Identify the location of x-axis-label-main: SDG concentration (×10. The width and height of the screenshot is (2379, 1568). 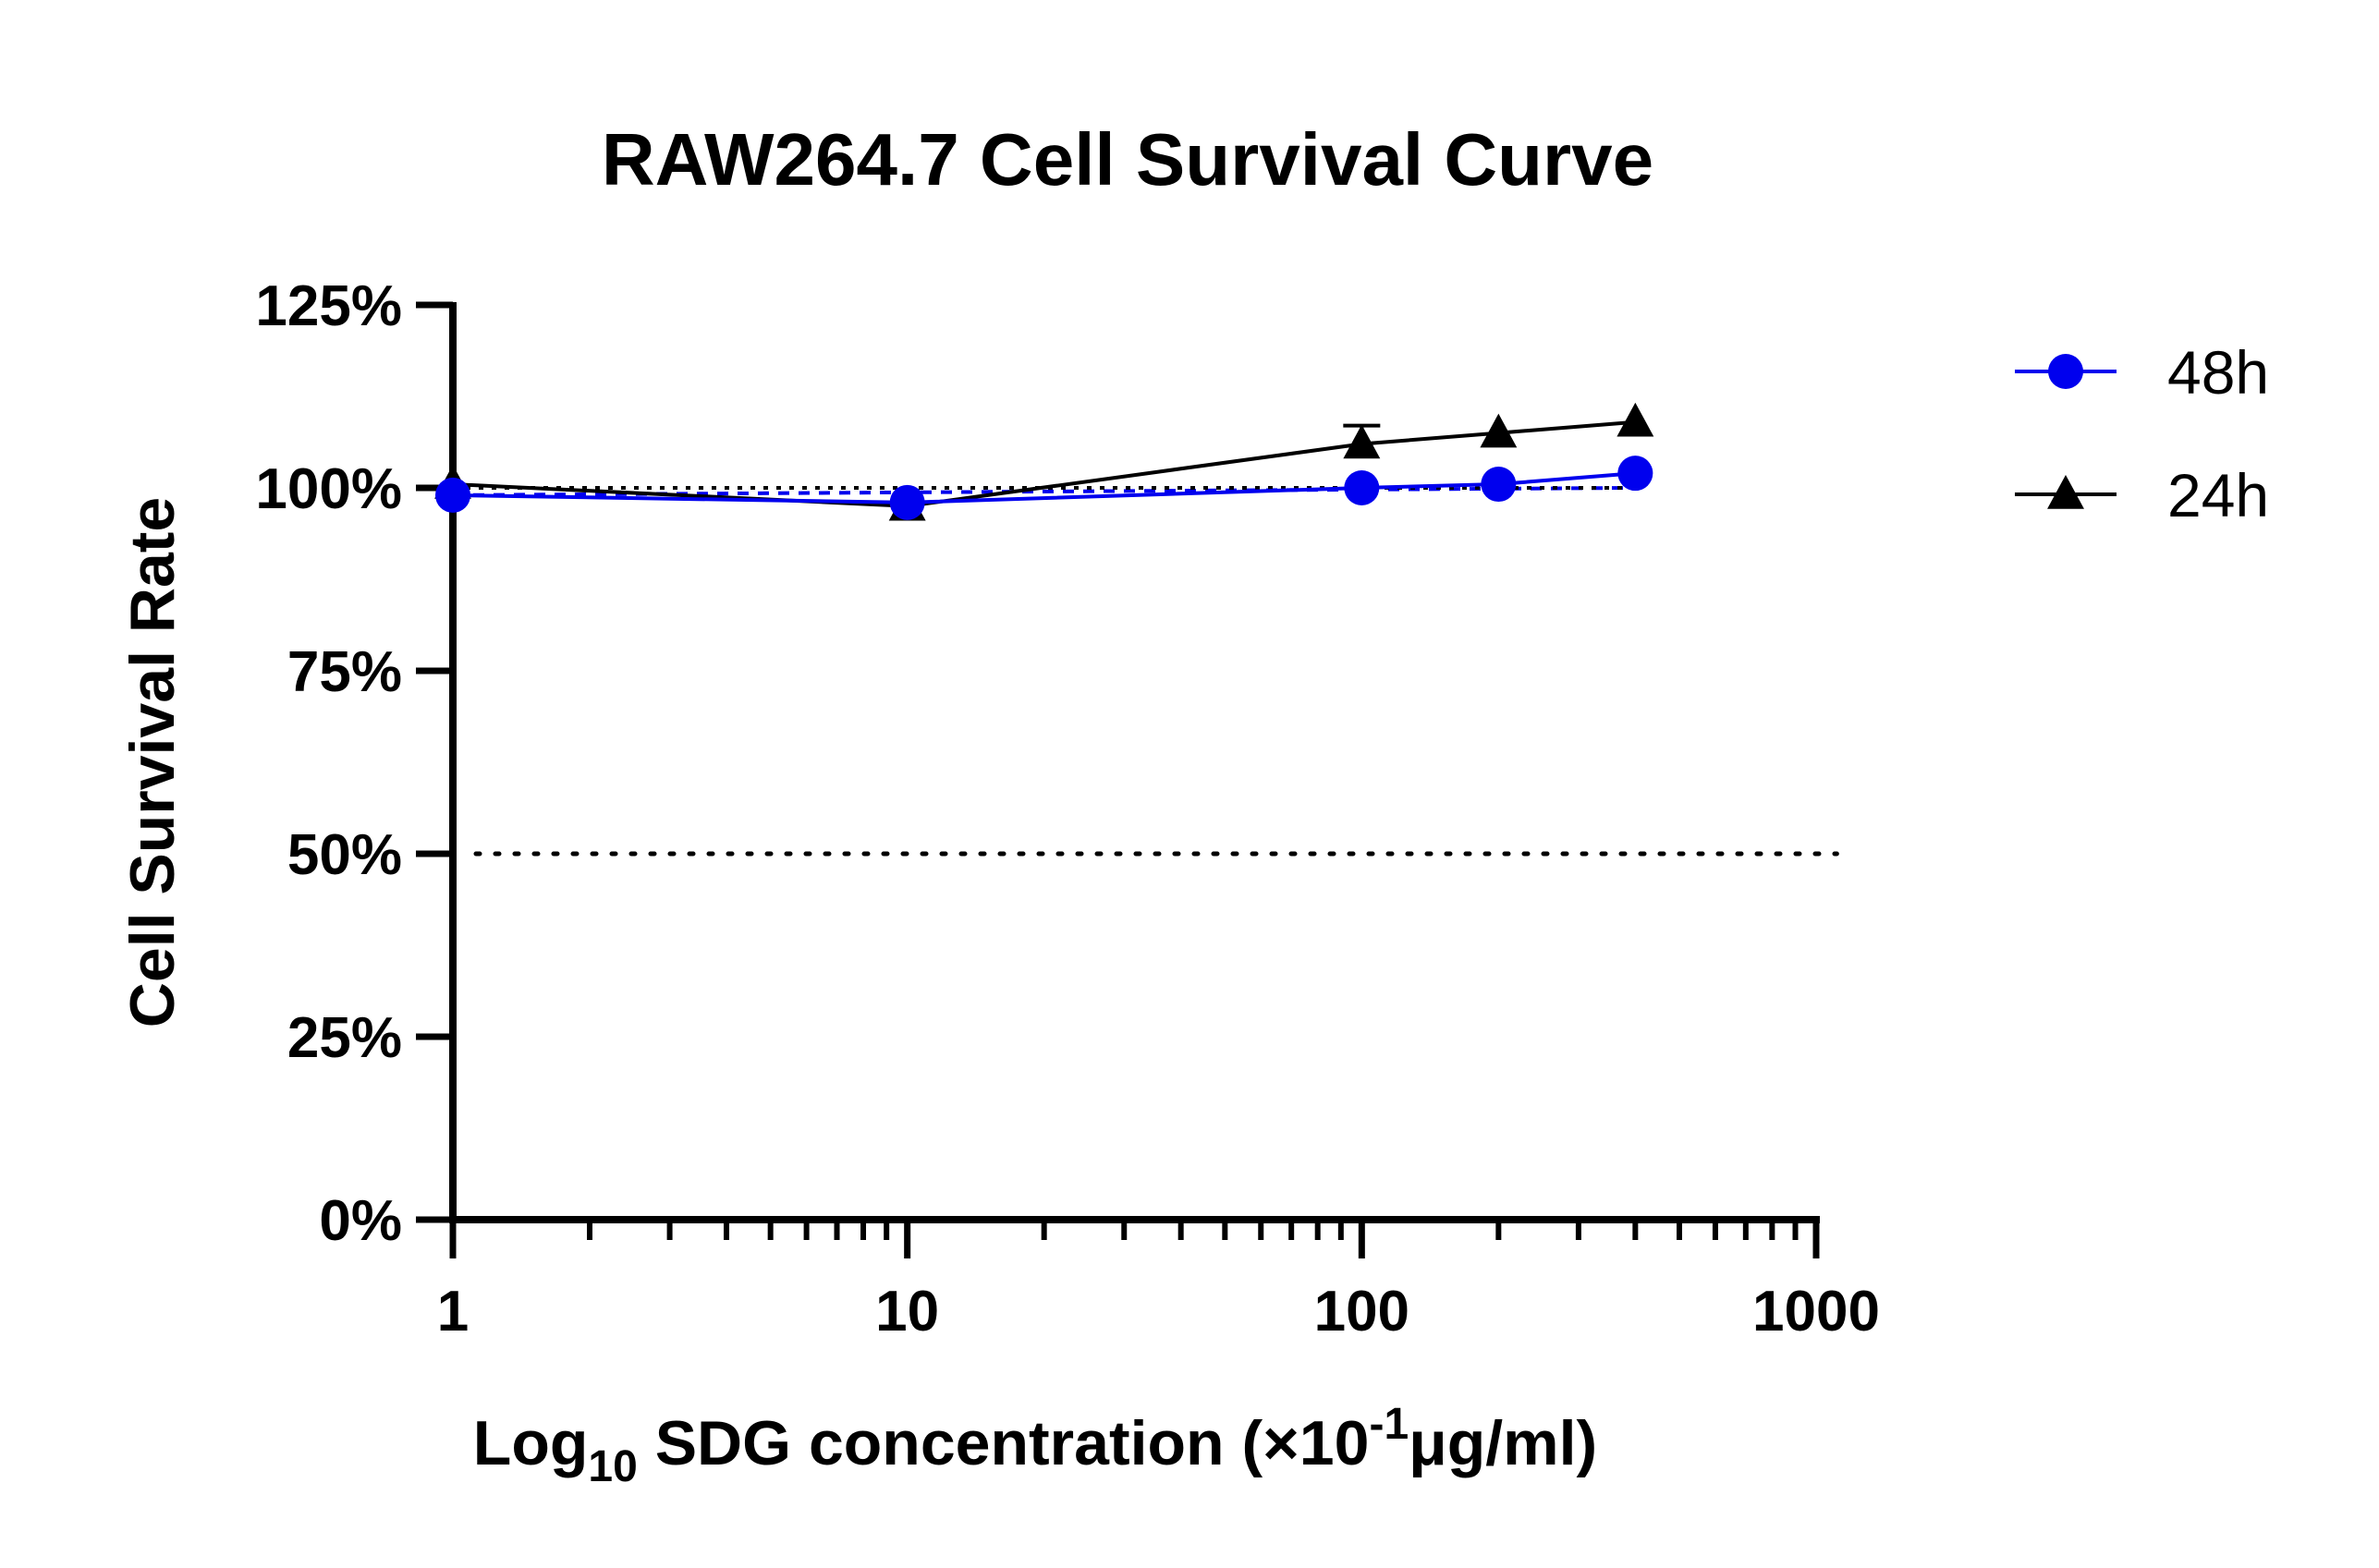
(1004, 1443).